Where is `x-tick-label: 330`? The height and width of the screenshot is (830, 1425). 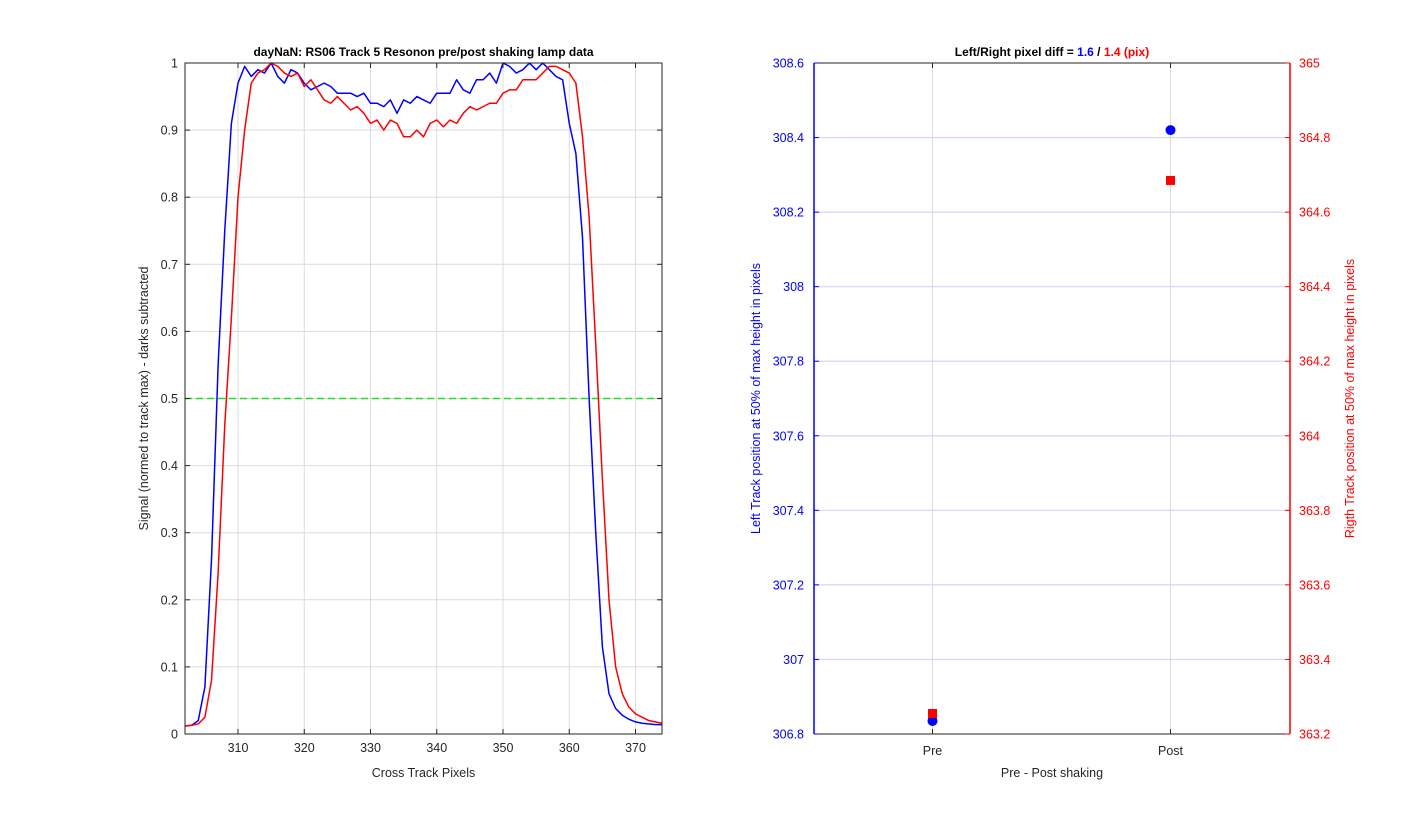
x-tick-label: 330 is located at coordinates (370, 748).